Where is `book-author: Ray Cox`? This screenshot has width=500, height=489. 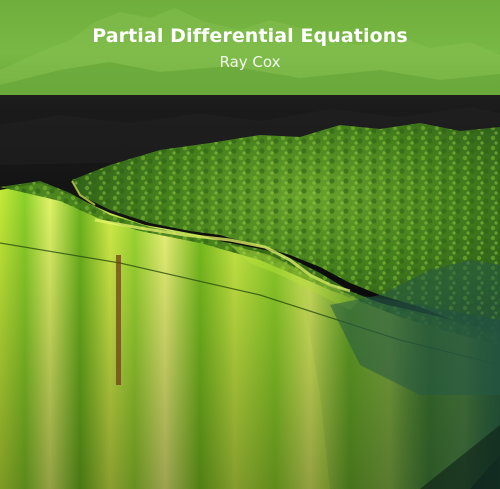 book-author: Ray Cox is located at coordinates (250, 62).